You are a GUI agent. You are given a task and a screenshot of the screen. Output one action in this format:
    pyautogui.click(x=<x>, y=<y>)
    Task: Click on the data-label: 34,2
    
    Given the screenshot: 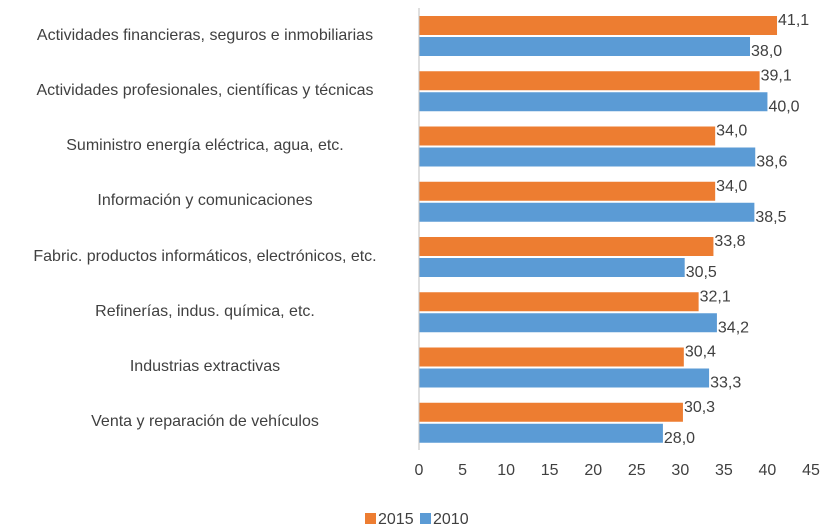 What is the action you would take?
    pyautogui.click(x=733, y=327)
    